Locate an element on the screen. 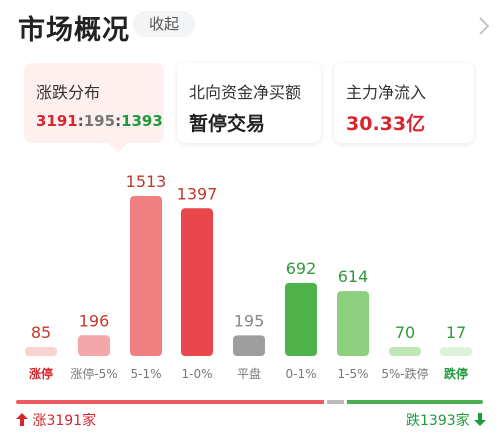 Image resolution: width=499 pixels, height=441 pixels. category-label: 1-0% is located at coordinates (196, 374).